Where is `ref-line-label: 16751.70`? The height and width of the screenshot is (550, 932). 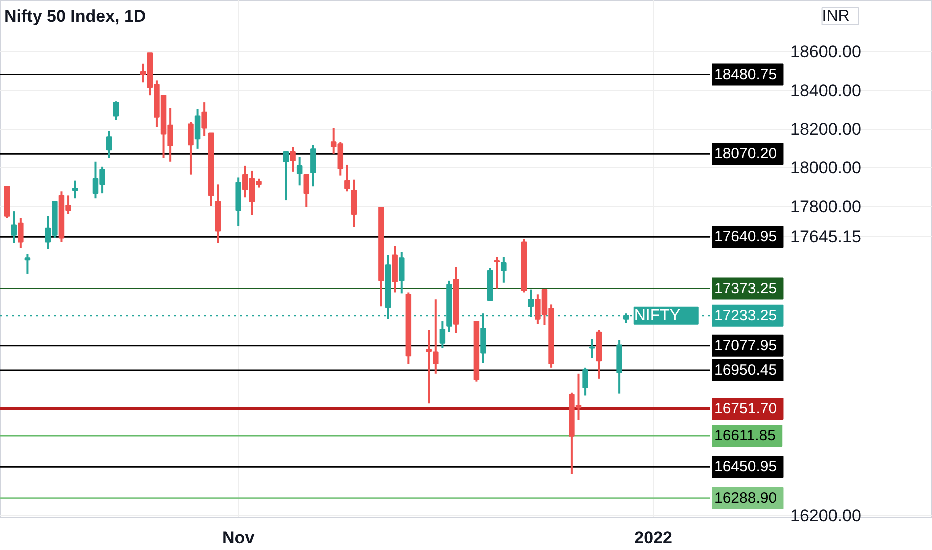
ref-line-label: 16751.70 is located at coordinates (746, 409).